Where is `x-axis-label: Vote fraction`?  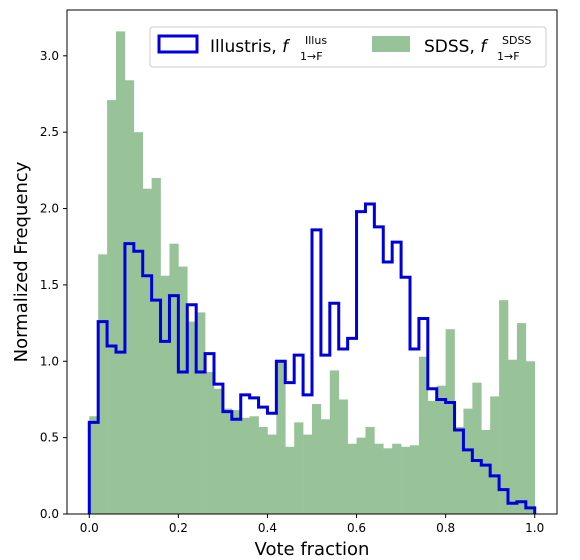 x-axis-label: Vote fraction is located at coordinates (312, 549).